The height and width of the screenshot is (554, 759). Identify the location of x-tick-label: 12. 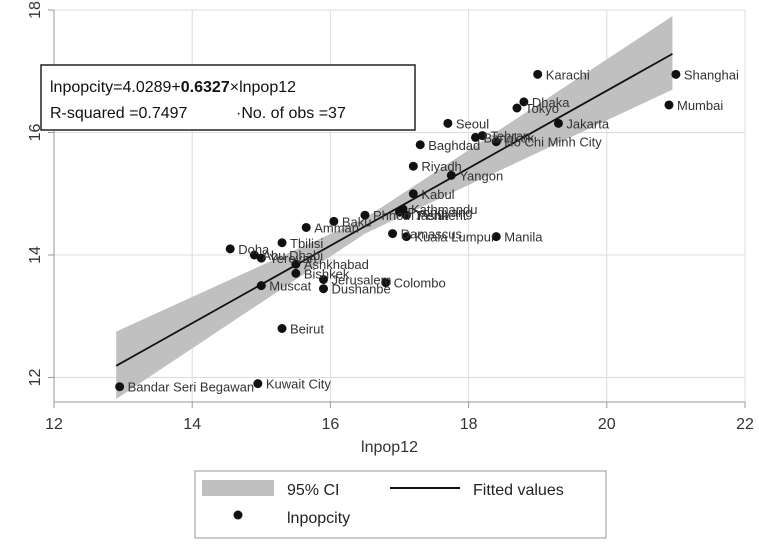
(54, 424).